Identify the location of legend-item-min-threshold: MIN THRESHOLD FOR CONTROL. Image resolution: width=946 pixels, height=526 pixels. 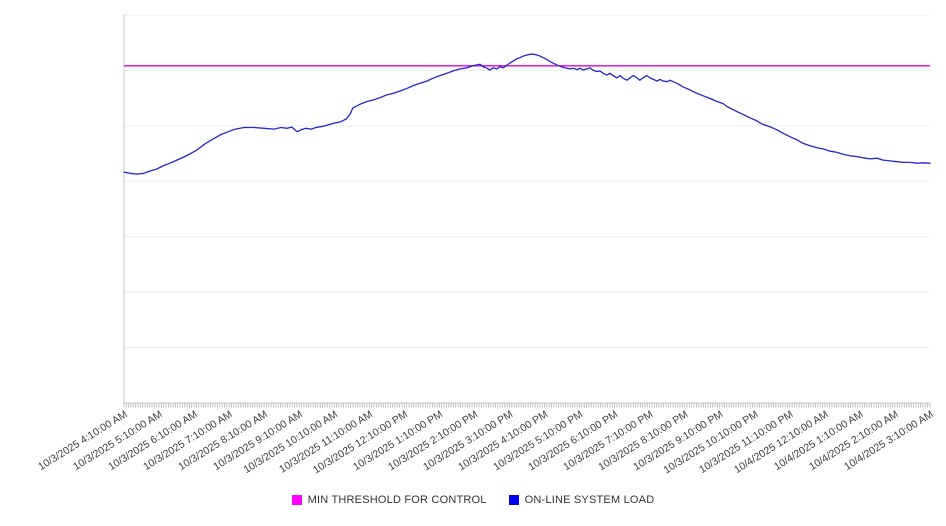
(389, 500).